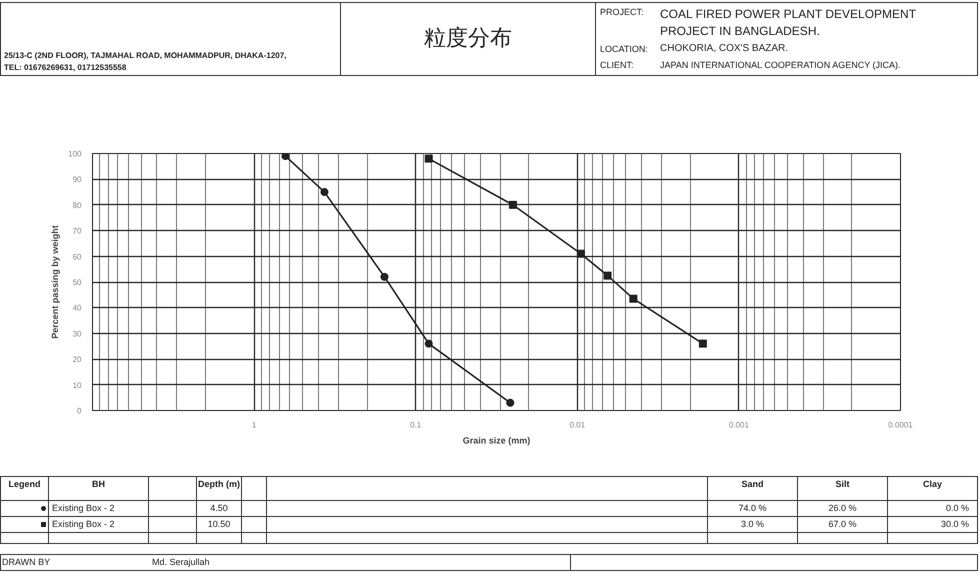 This screenshot has width=980, height=578. What do you see at coordinates (933, 508) in the screenshot?
I see `text: 0.0 %` at bounding box center [933, 508].